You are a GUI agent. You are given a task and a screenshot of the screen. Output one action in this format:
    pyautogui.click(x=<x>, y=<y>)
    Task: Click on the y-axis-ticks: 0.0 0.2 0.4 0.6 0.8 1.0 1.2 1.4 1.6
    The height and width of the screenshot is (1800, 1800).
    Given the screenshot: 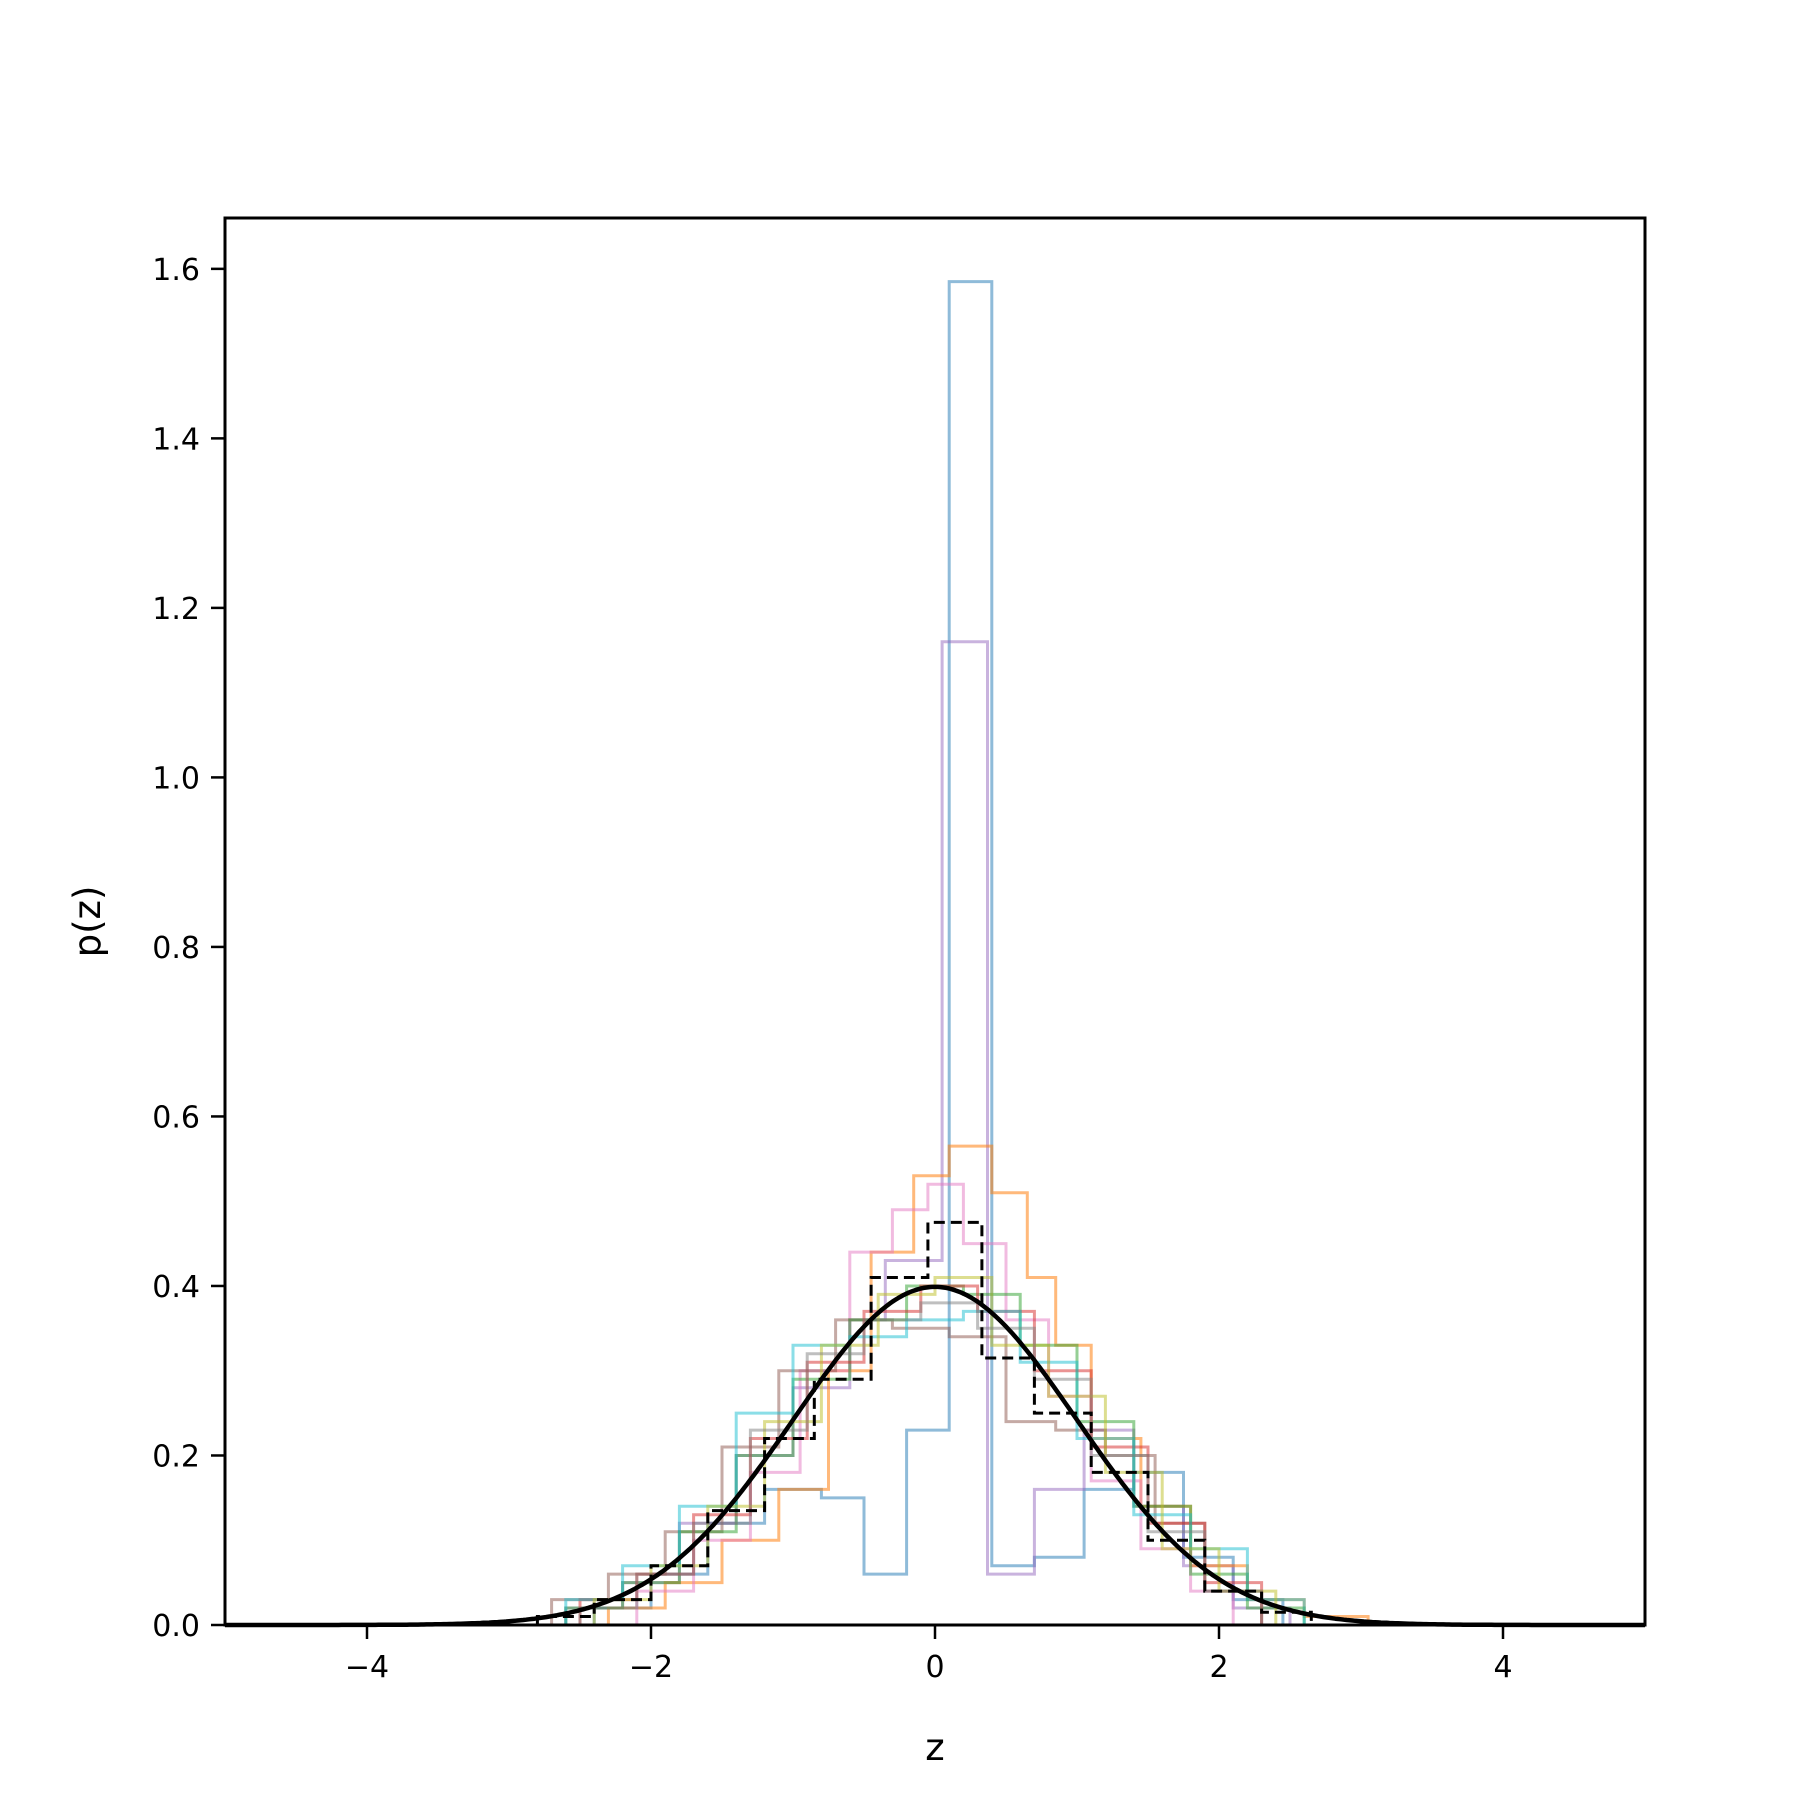 What is the action you would take?
    pyautogui.click(x=188, y=948)
    